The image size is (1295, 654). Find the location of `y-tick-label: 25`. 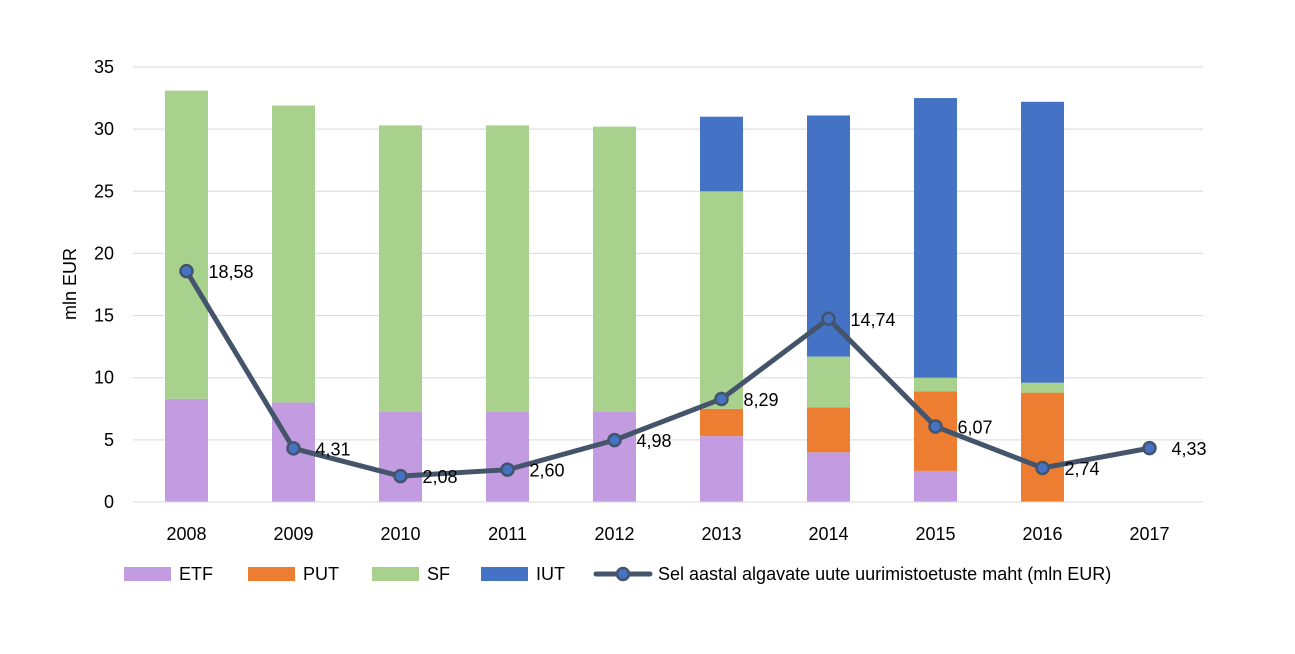

y-tick-label: 25 is located at coordinates (104, 191).